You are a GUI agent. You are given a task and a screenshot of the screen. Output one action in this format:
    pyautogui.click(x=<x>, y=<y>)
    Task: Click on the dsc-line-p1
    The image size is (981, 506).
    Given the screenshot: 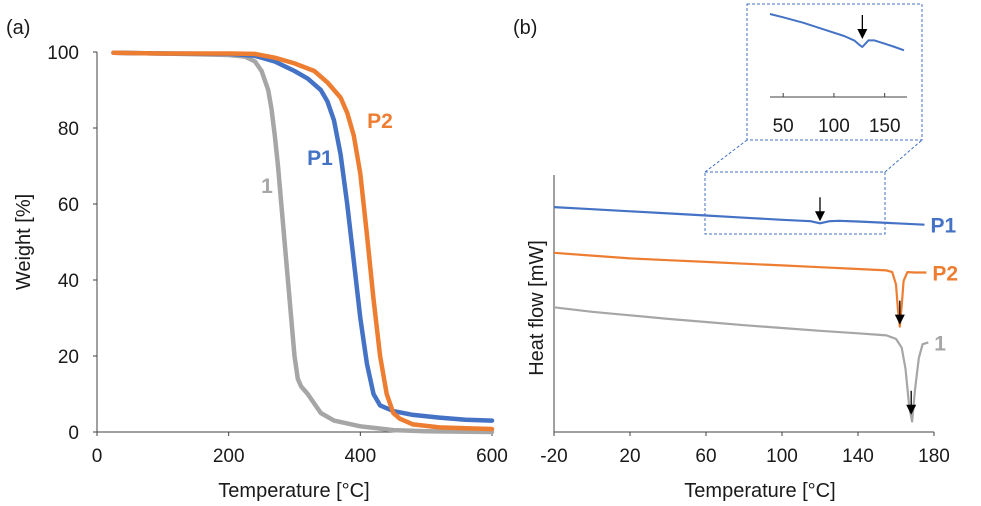 What is the action you would take?
    pyautogui.click(x=739, y=216)
    